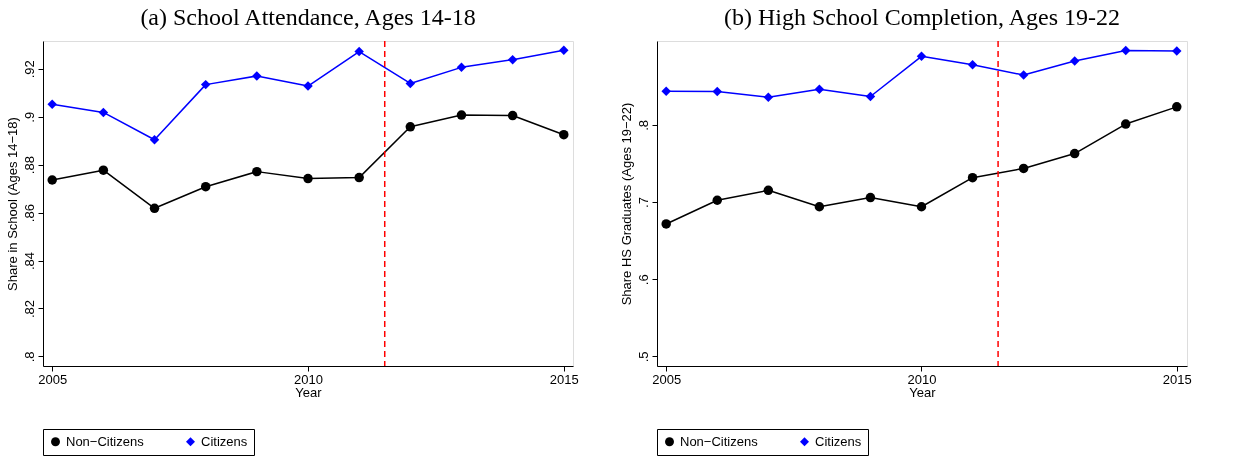 Image resolution: width=1239 pixels, height=475 pixels. What do you see at coordinates (29, 165) in the screenshot?
I see `y-tick-label: .88` at bounding box center [29, 165].